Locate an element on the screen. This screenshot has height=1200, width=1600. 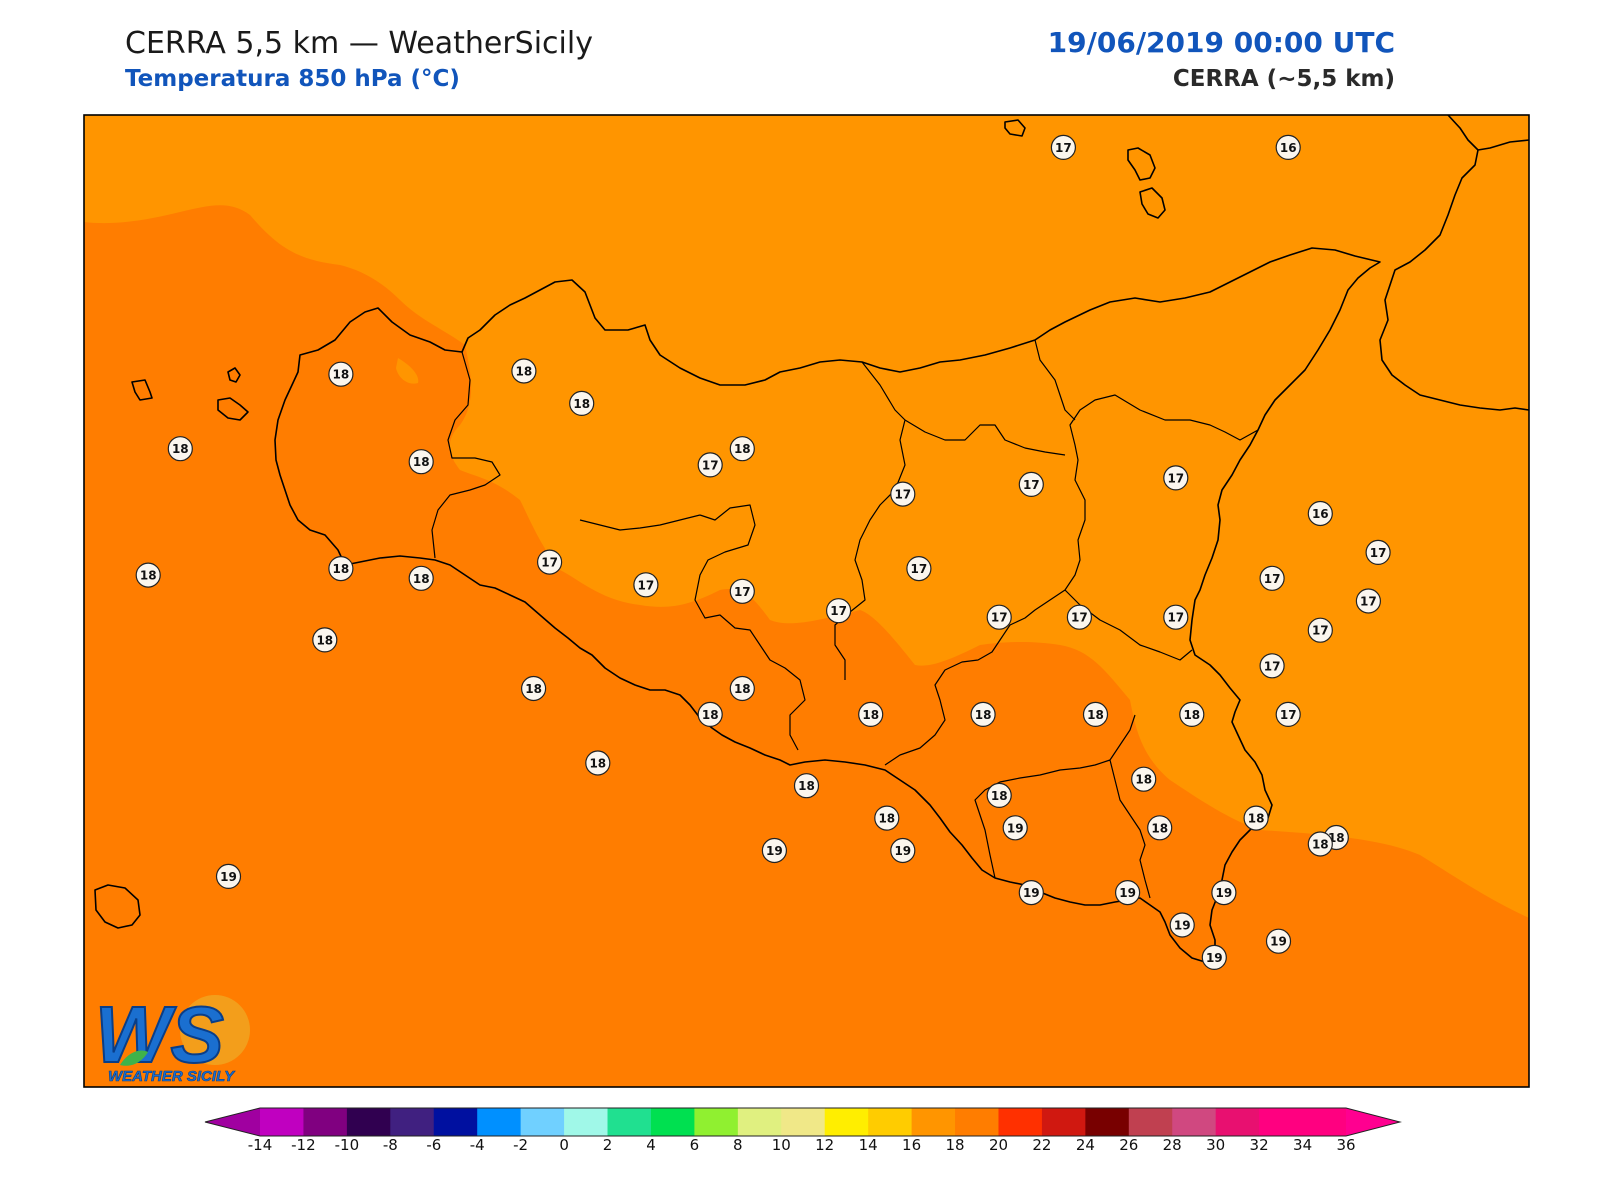
colorbar-min-arrow is located at coordinates (232, 1122).